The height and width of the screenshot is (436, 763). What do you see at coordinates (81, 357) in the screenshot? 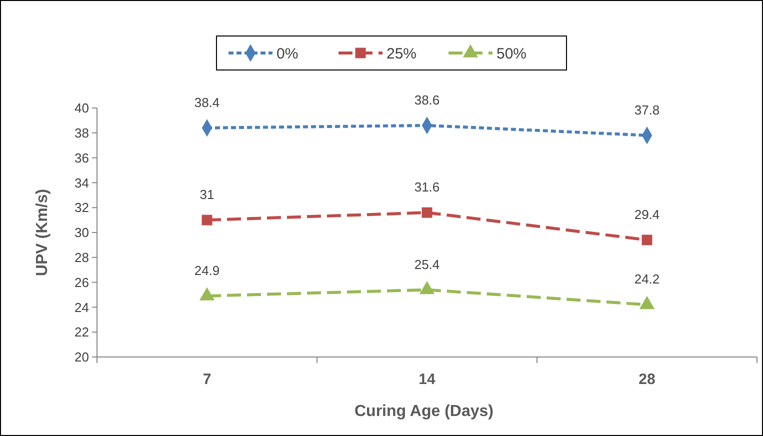
I see `y-tick-label: 20` at bounding box center [81, 357].